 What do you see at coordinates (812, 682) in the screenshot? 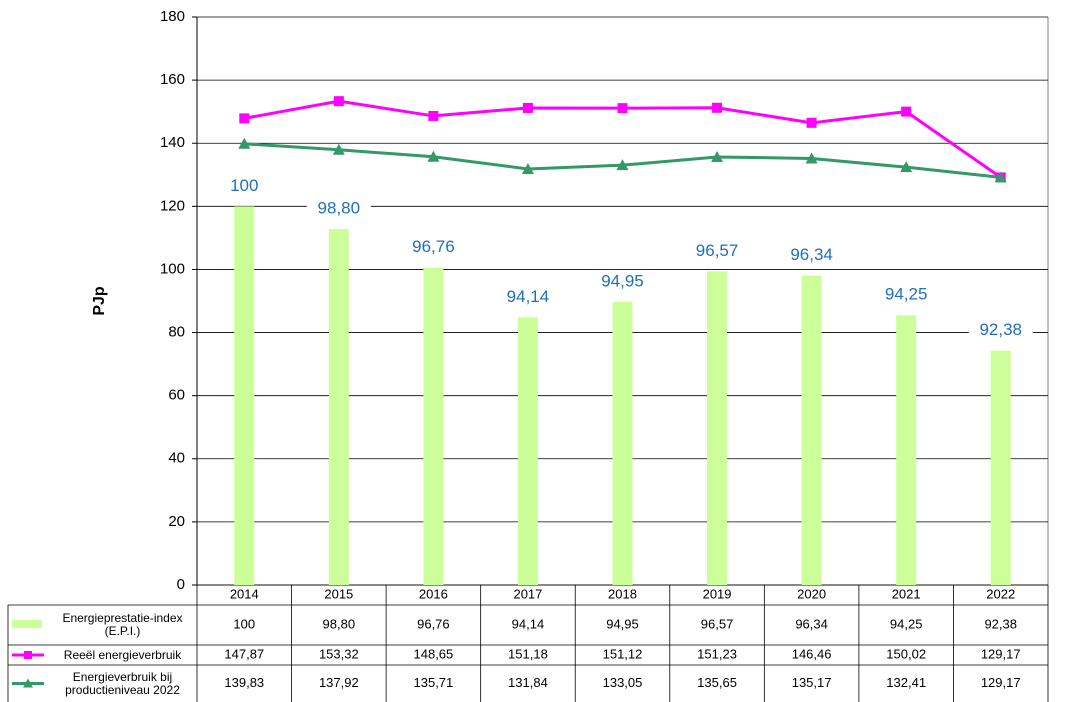
I see `table-cell: 135,17` at bounding box center [812, 682].